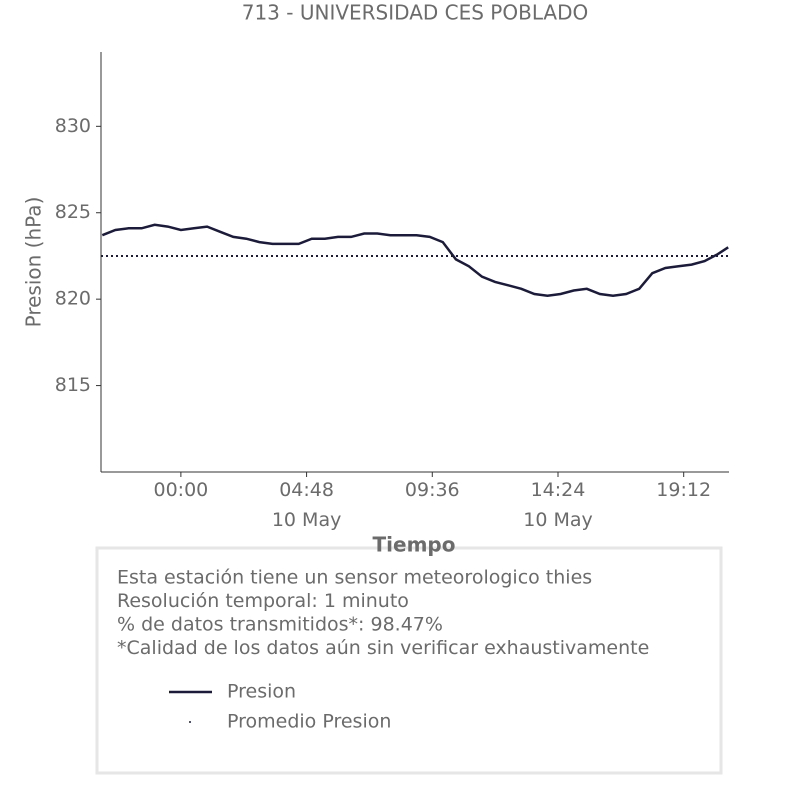  Describe the element at coordinates (415, 13) in the screenshot. I see `chart-title: 713 - UNIVERSIDAD CES POBLADO` at that location.